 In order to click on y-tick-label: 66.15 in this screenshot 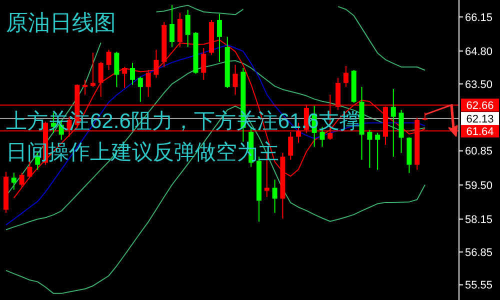, I will do `click(479, 18)`.